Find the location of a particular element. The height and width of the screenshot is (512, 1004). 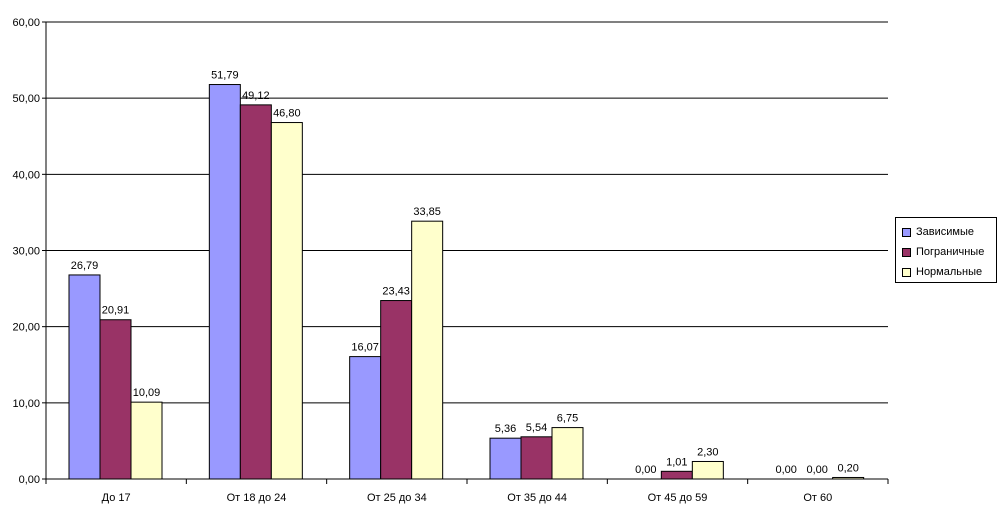

data-label: 0,20 is located at coordinates (847, 468).